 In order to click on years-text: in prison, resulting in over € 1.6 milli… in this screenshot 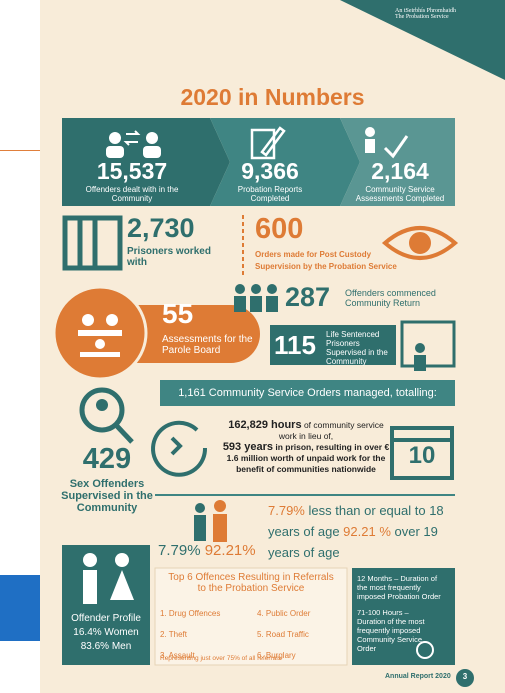, I will do `click(308, 458)`.